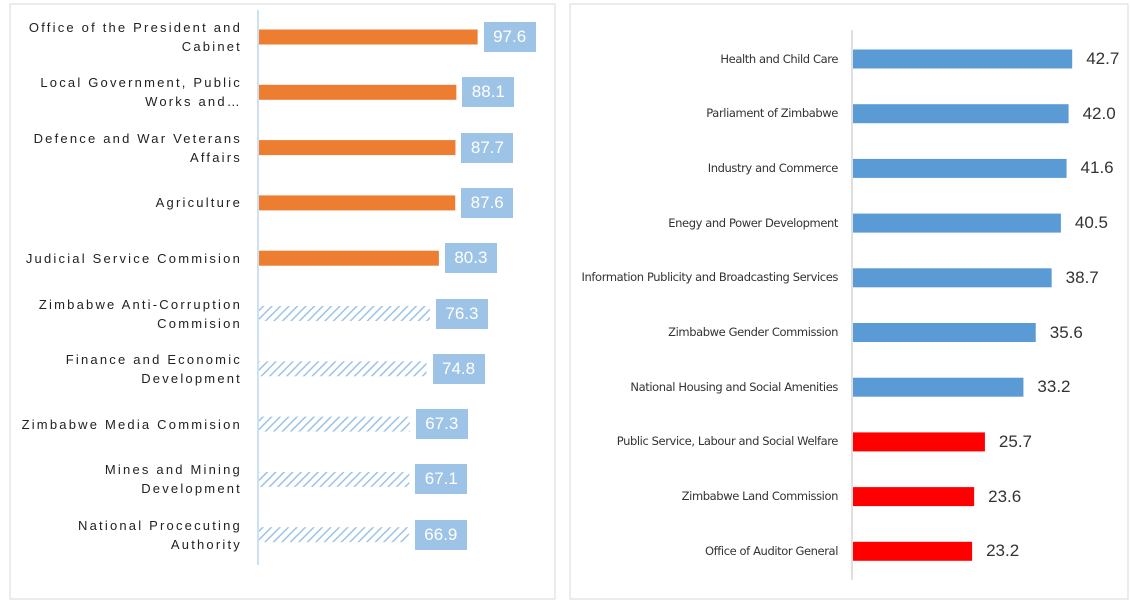 Image resolution: width=1131 pixels, height=603 pixels. I want to click on value-label: 80.3, so click(470, 258).